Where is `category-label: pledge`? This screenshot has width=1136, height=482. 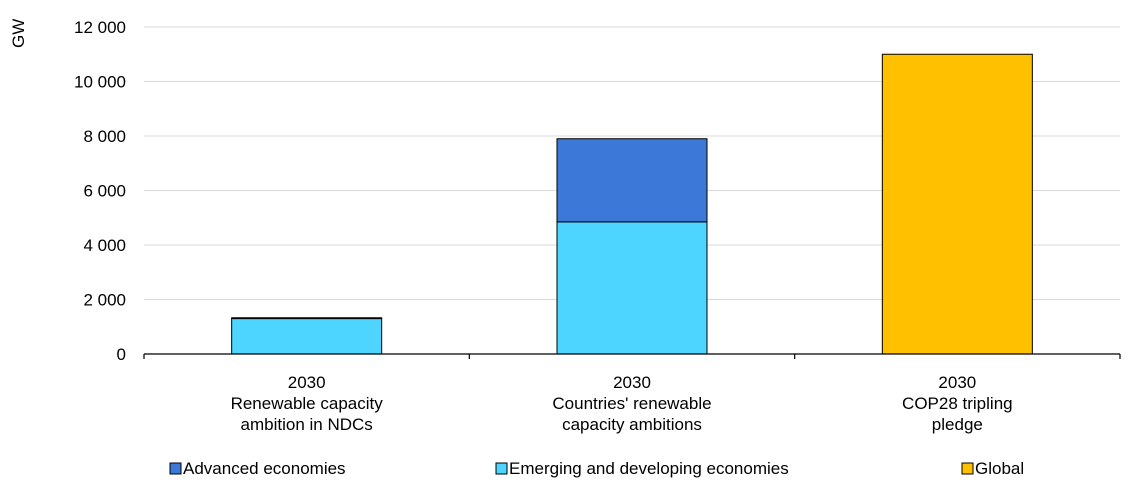
category-label: pledge is located at coordinates (957, 424).